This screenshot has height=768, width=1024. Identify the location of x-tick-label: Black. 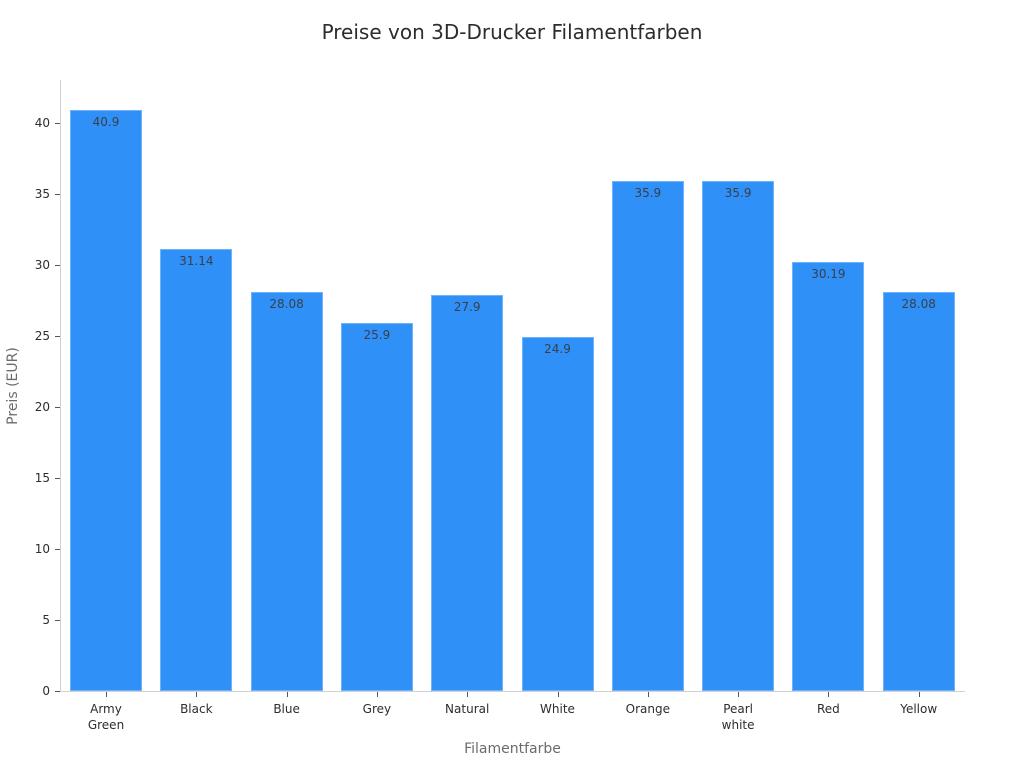
(196, 709).